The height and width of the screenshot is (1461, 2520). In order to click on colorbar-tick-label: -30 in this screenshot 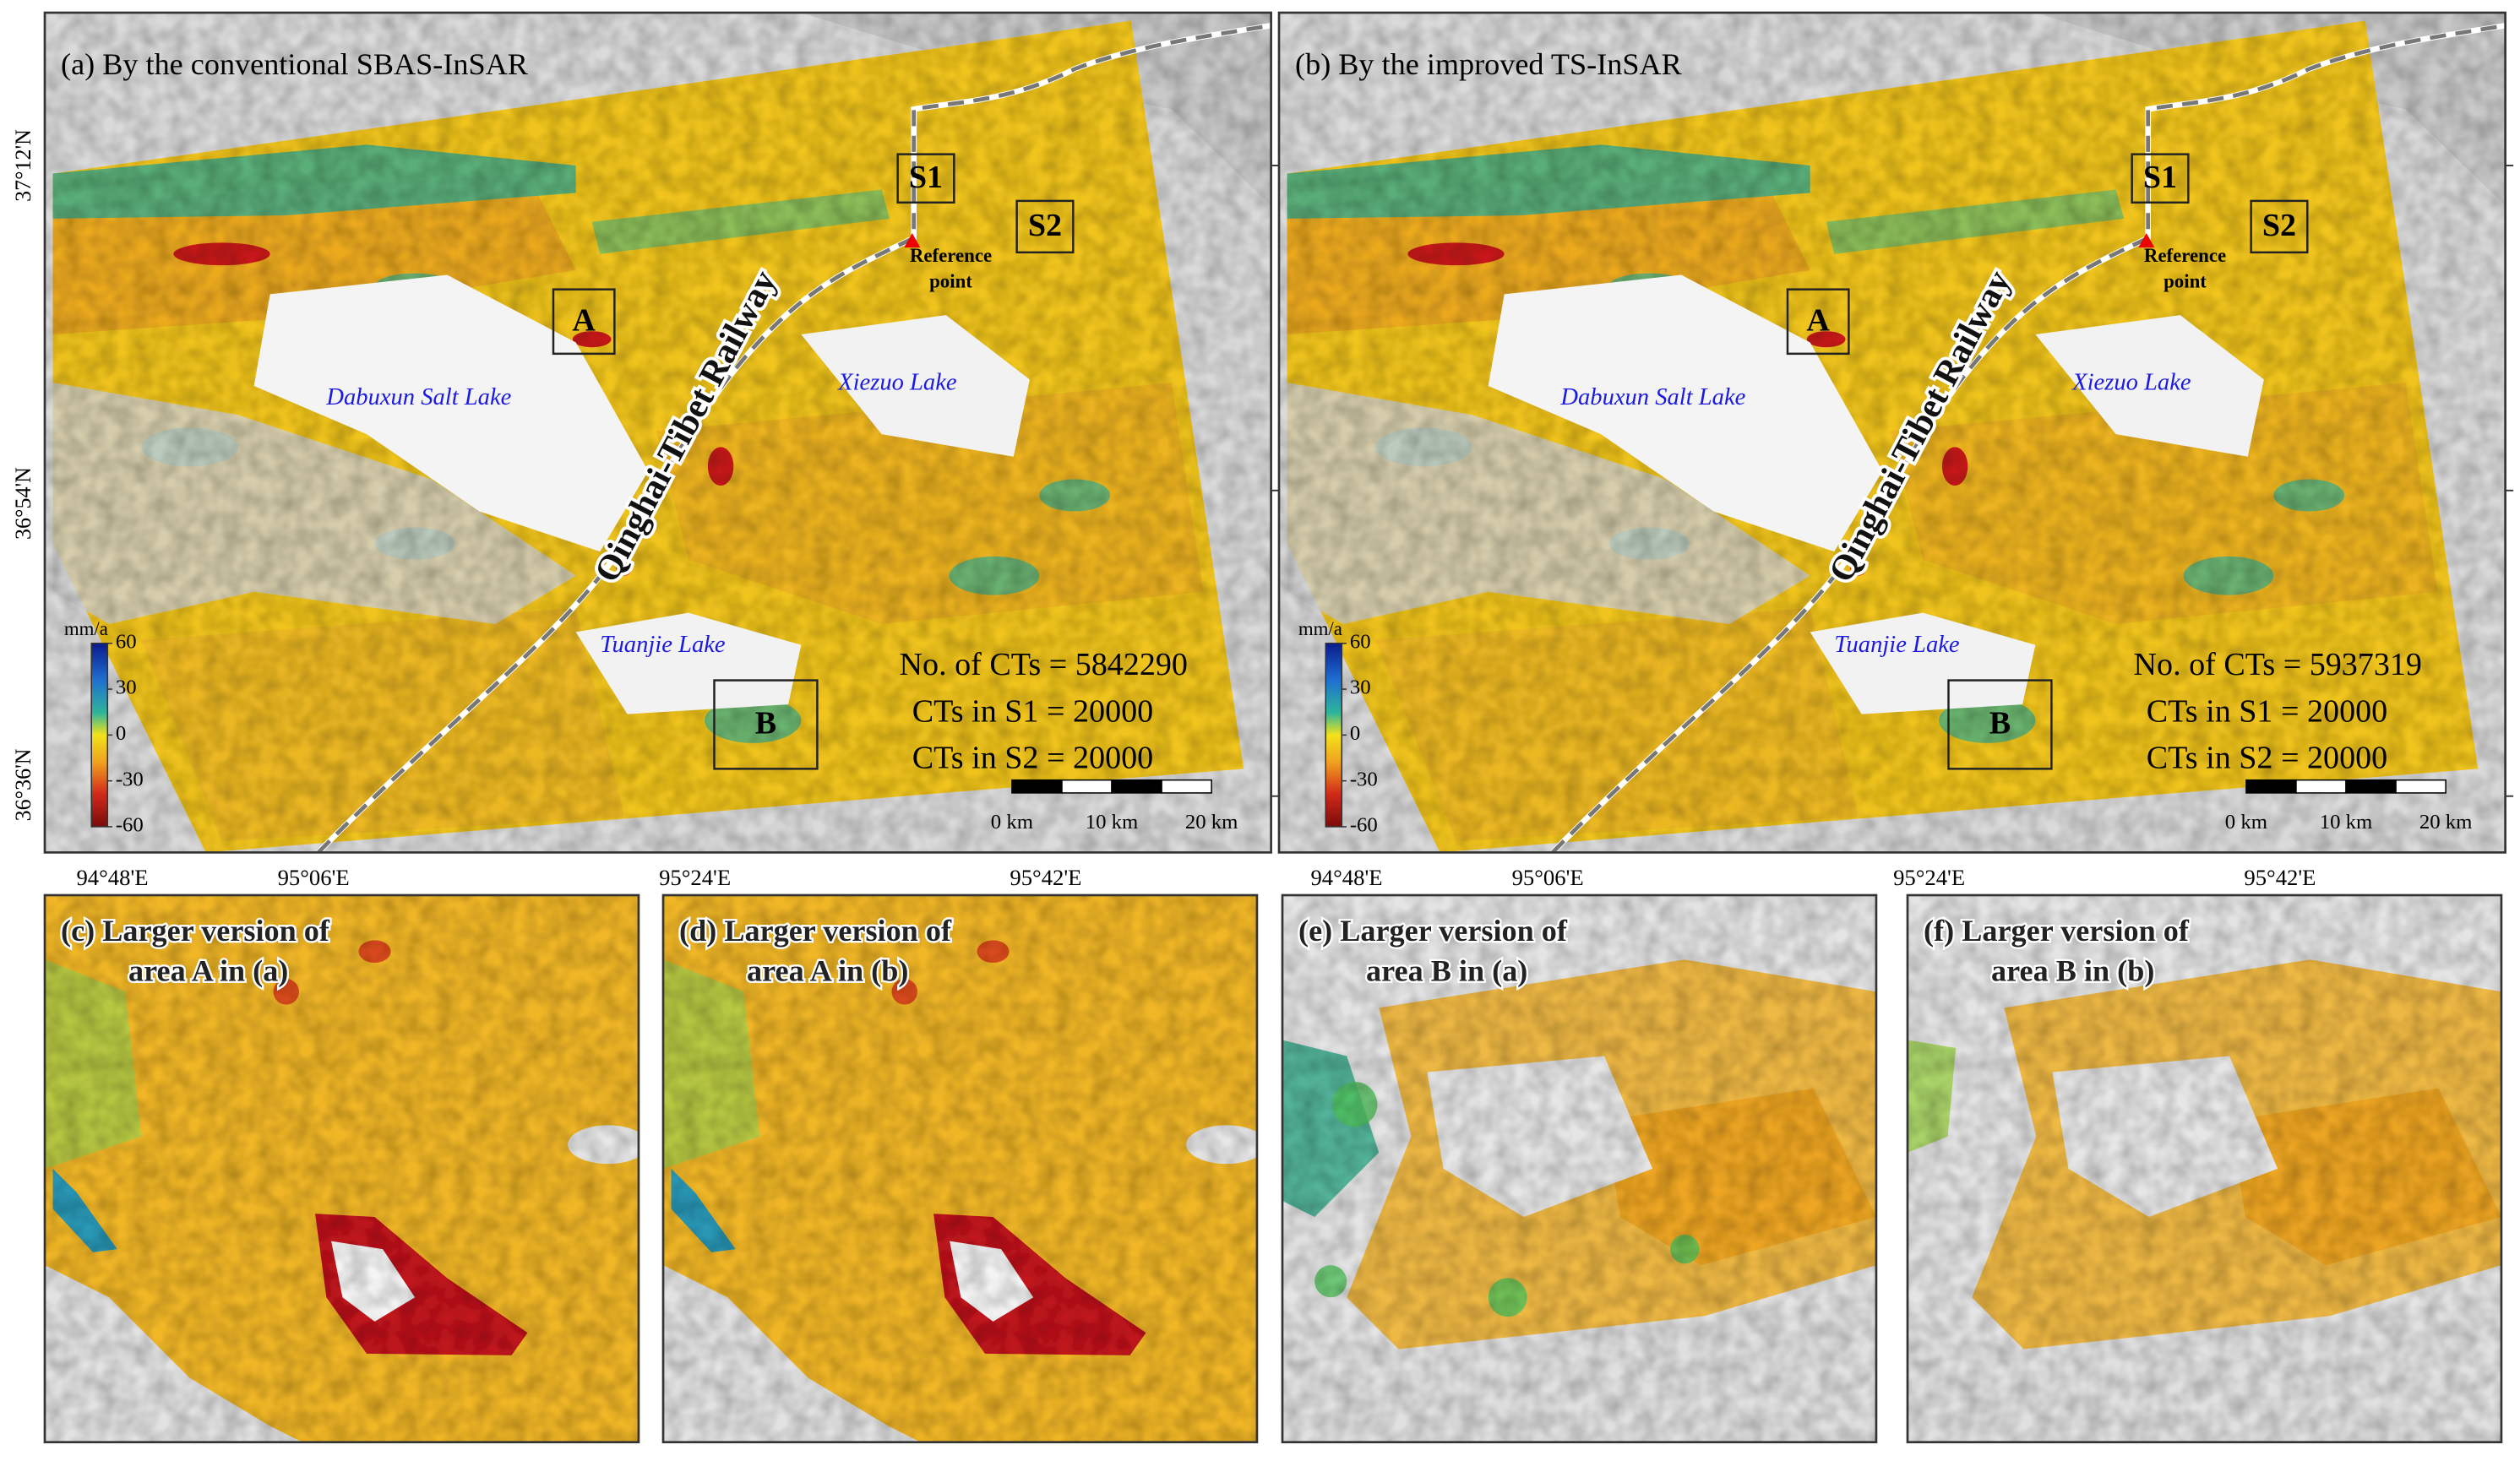, I will do `click(1364, 779)`.